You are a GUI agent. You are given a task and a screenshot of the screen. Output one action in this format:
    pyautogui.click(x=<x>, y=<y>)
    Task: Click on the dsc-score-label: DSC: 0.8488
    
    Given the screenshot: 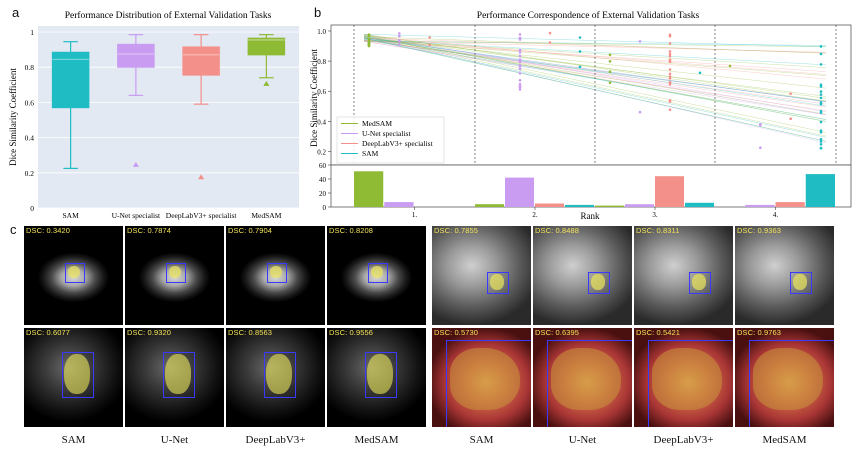 What is the action you would take?
    pyautogui.click(x=557, y=230)
    